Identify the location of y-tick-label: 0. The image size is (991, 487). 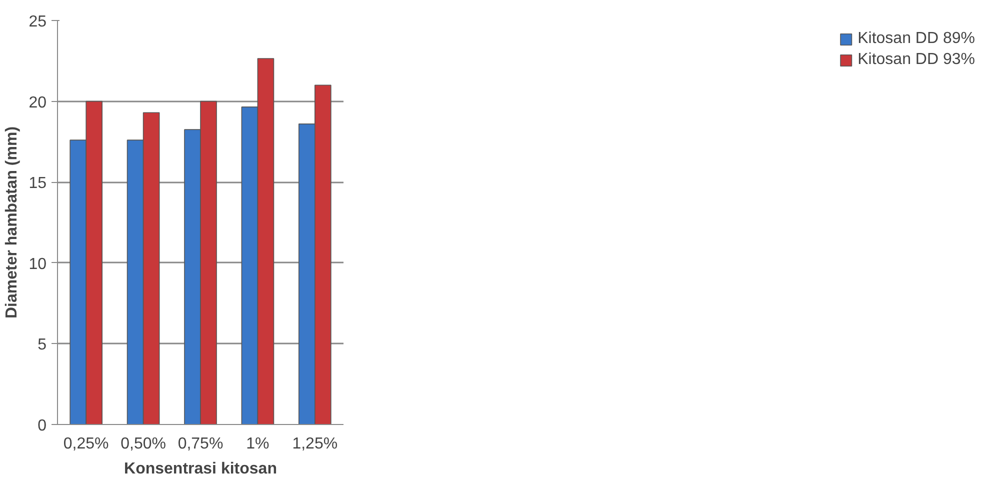
(42, 426).